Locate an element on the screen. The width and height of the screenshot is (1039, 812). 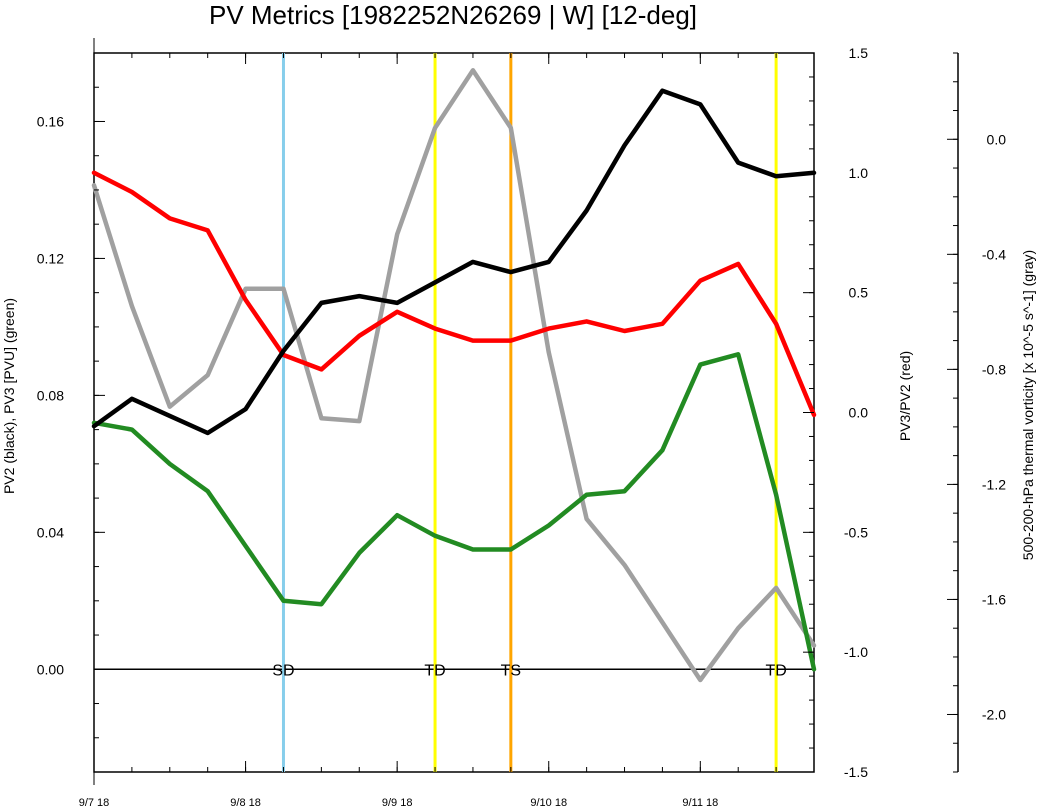
right-tick-label: 1.5 is located at coordinates (859, 53).